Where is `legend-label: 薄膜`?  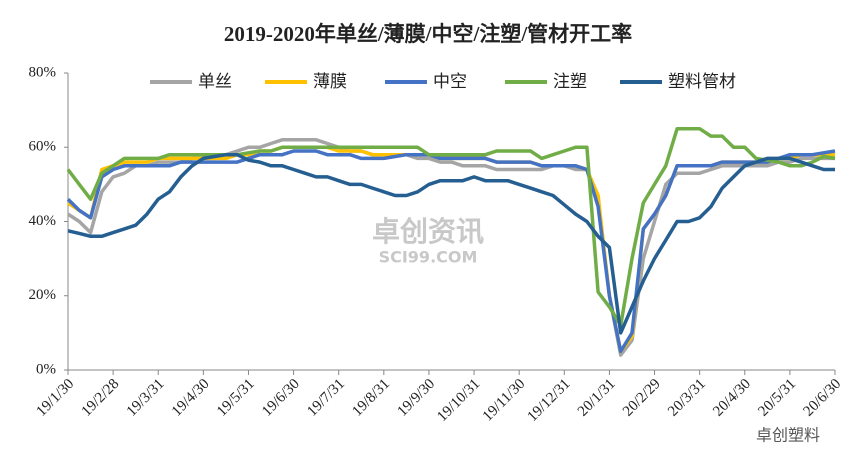 legend-label: 薄膜 is located at coordinates (330, 82).